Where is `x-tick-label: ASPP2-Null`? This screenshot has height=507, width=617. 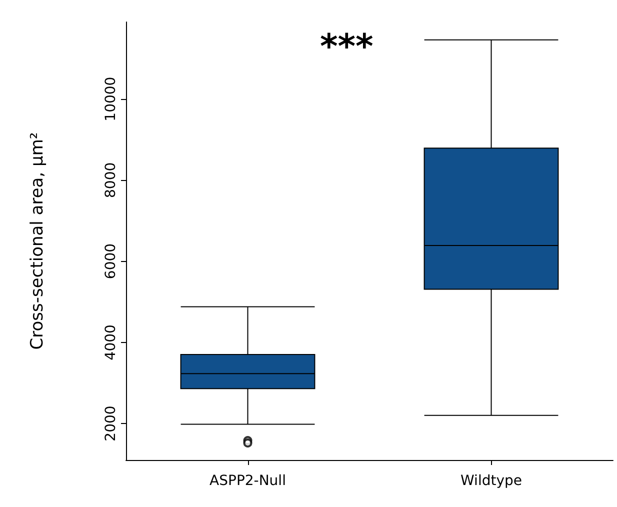
x-tick-label: ASPP2-Null is located at coordinates (248, 481).